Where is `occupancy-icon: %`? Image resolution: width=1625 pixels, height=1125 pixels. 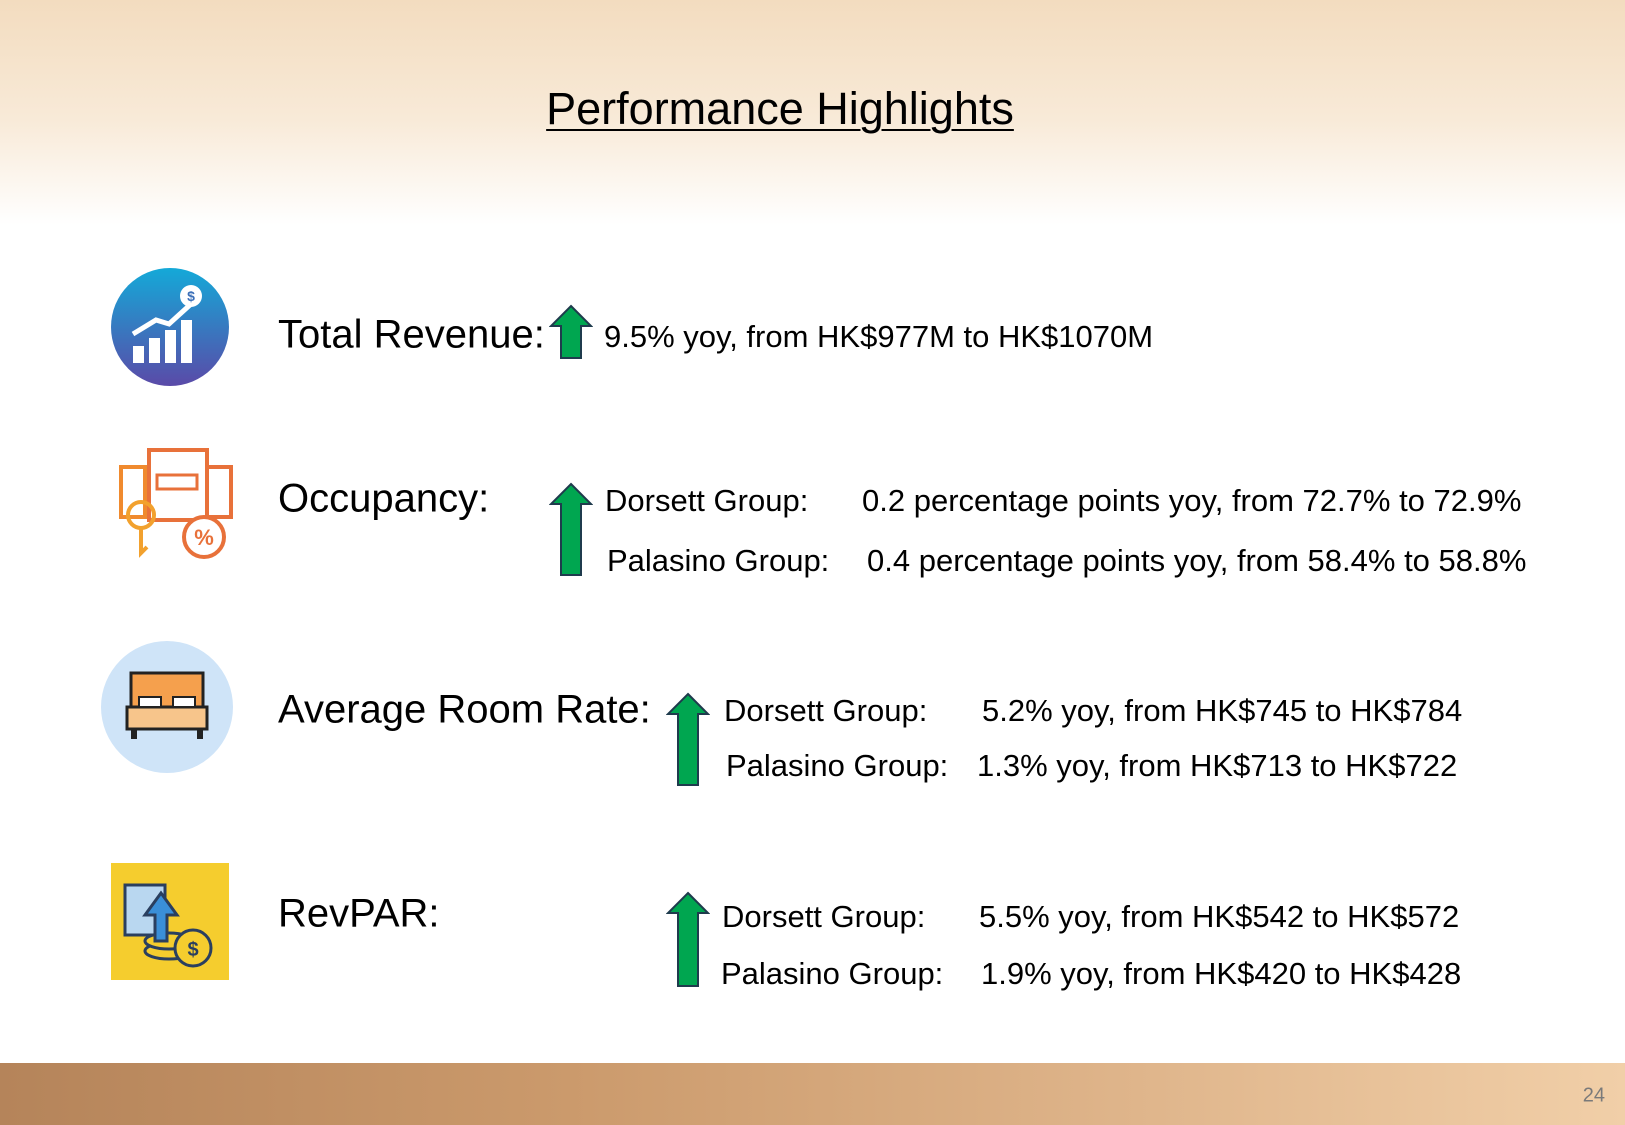 occupancy-icon: % is located at coordinates (176, 503).